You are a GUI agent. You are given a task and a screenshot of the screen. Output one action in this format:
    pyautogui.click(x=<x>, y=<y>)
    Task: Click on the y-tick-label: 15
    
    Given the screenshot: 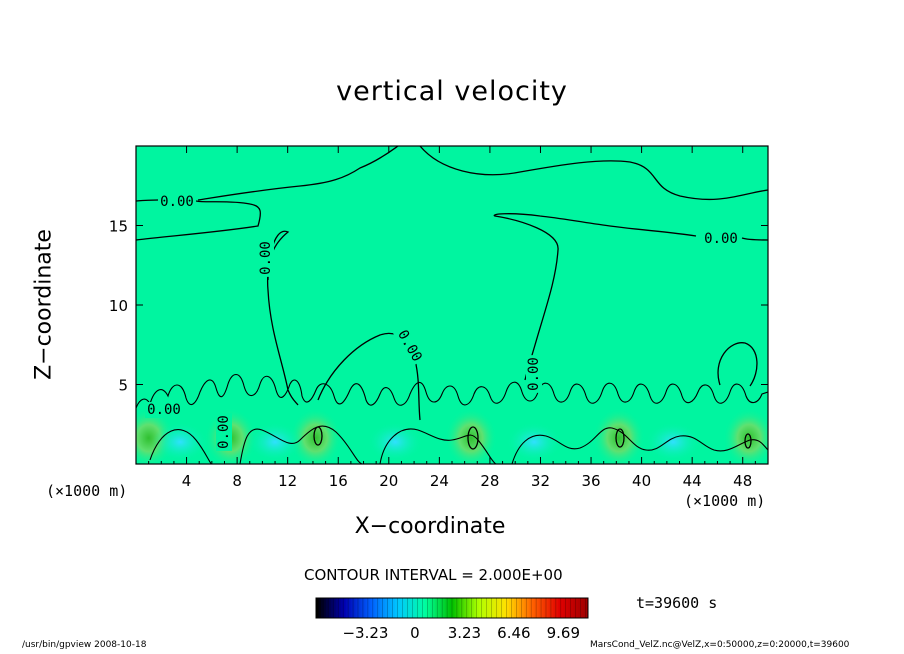 What is the action you would take?
    pyautogui.click(x=118, y=227)
    